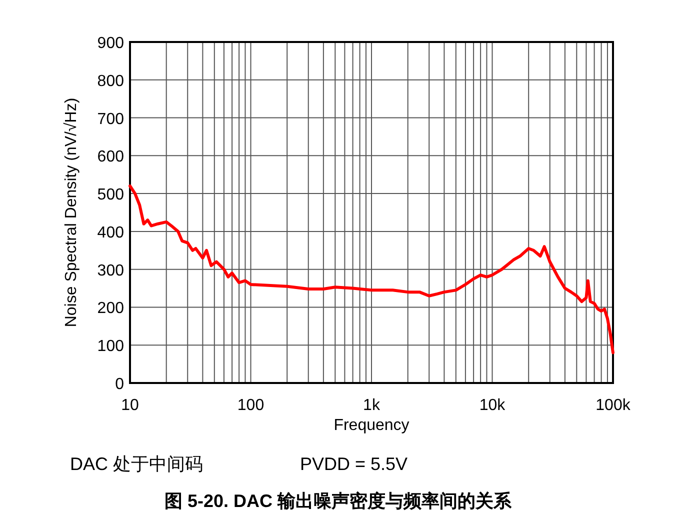 This screenshot has width=676, height=520. What do you see at coordinates (110, 43) in the screenshot?
I see `y-tick-label: 900` at bounding box center [110, 43].